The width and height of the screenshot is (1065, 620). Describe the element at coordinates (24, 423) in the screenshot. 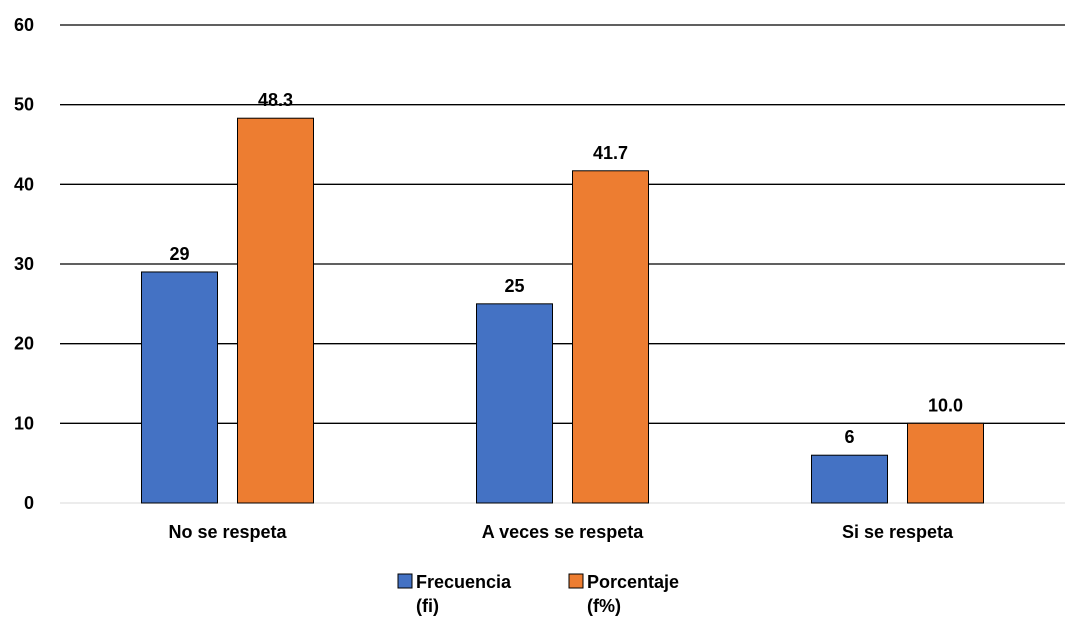

I see `y-tick-label: 10` at that location.